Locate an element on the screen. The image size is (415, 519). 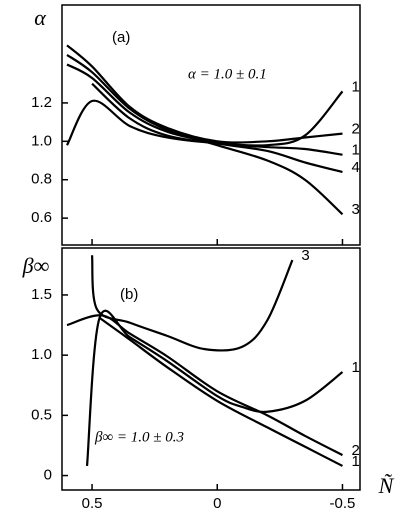
y-tick-label: 0.6 is located at coordinates (41, 217).